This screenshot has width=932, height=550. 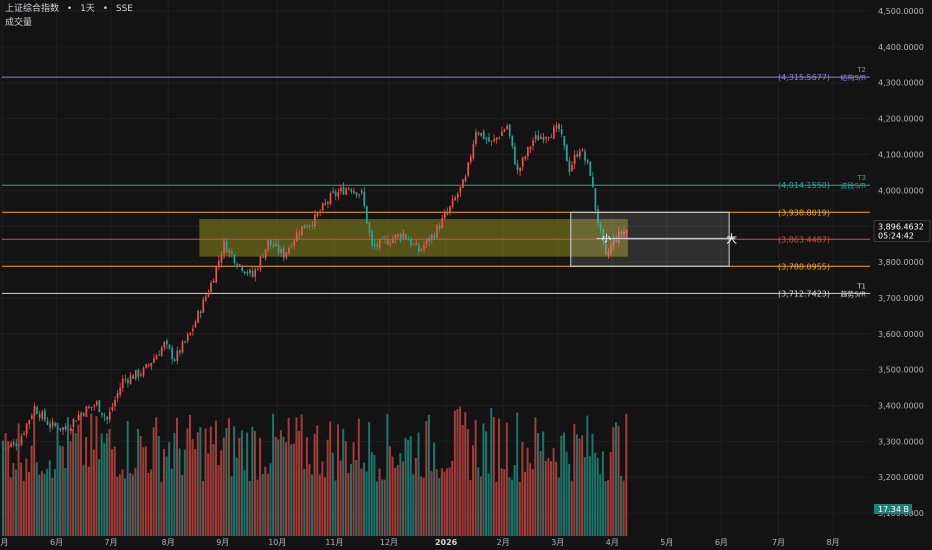 What do you see at coordinates (901, 262) in the screenshot?
I see `y-axis-tick-label: 3,800.0000` at bounding box center [901, 262].